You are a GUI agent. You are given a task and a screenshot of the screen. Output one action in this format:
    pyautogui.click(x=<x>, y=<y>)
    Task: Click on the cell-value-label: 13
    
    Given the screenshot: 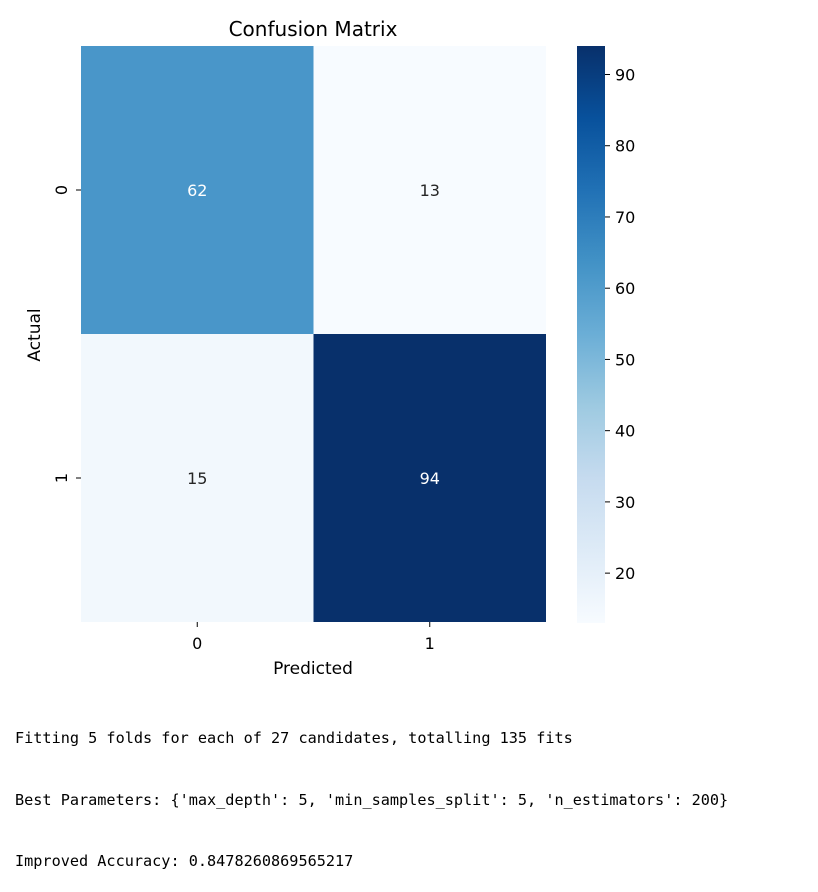 What is the action you would take?
    pyautogui.click(x=430, y=190)
    